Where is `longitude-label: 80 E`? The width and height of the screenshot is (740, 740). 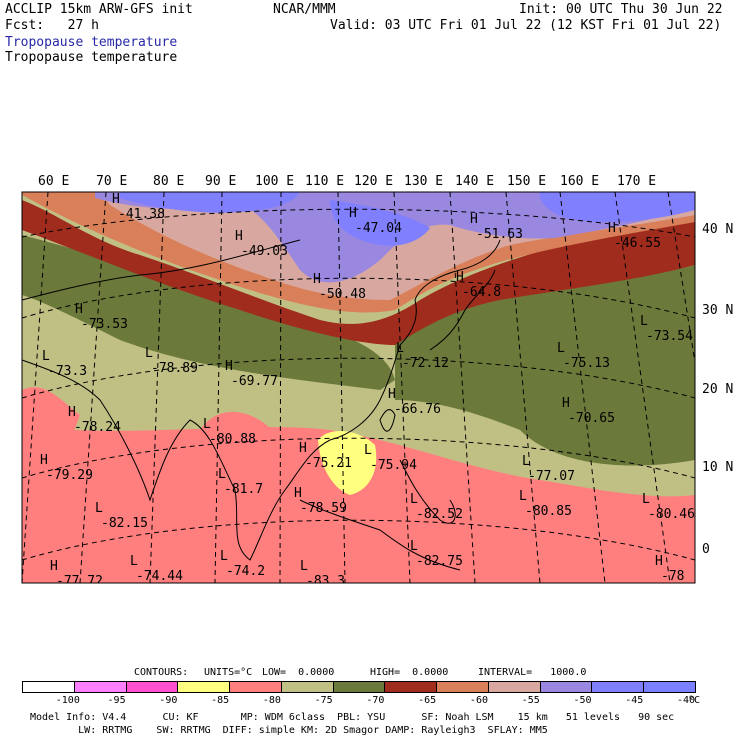 longitude-label: 80 E is located at coordinates (168, 181).